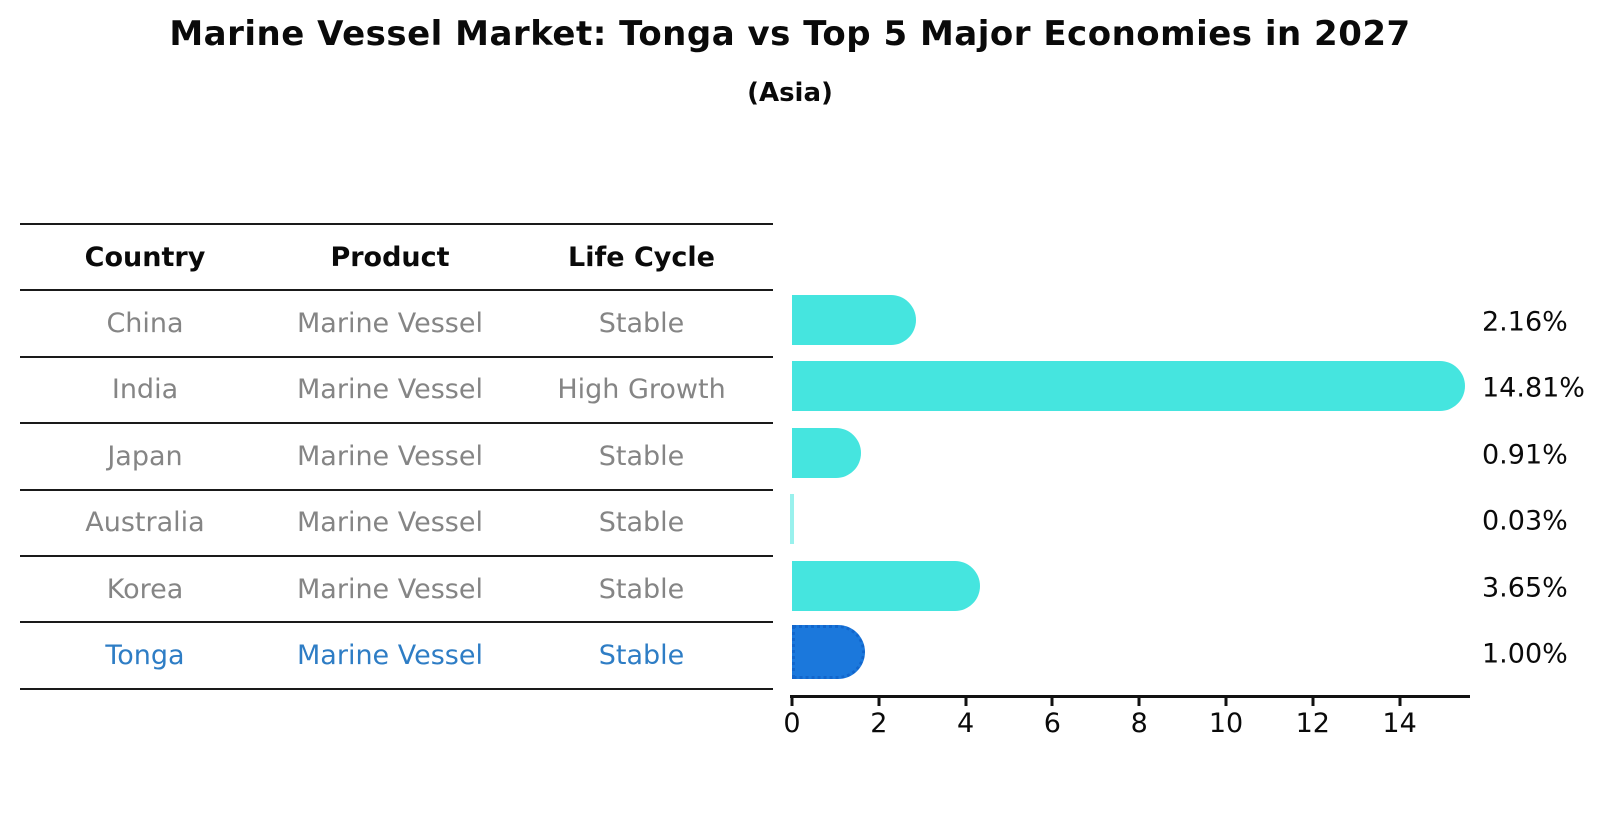 The width and height of the screenshot is (1604, 823). Describe the element at coordinates (1399, 723) in the screenshot. I see `x-tick-label-14: 14` at that location.